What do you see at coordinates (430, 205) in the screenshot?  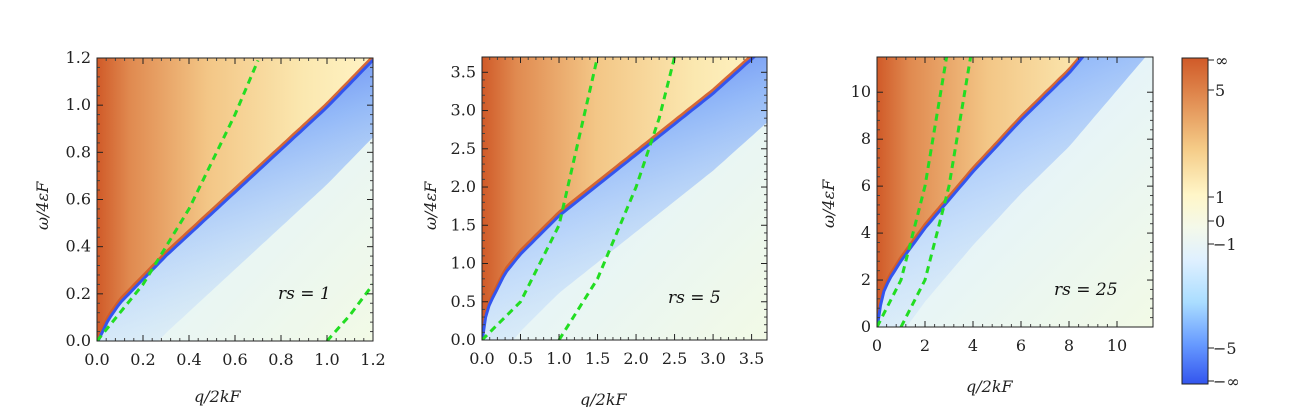 I see `y-axis-label-2: ω/4εF` at bounding box center [430, 205].